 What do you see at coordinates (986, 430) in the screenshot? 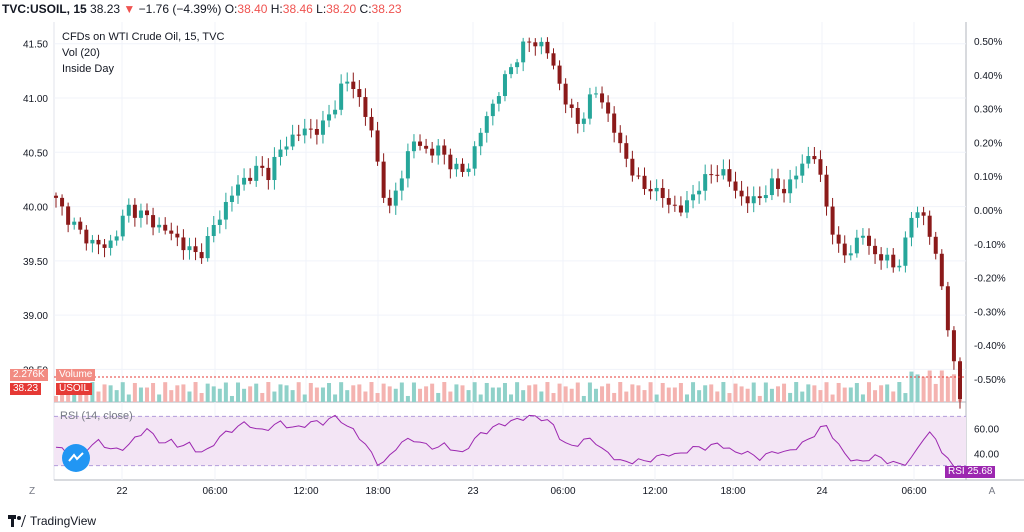
I see `rsi-tick-label: 60.00` at bounding box center [986, 430].